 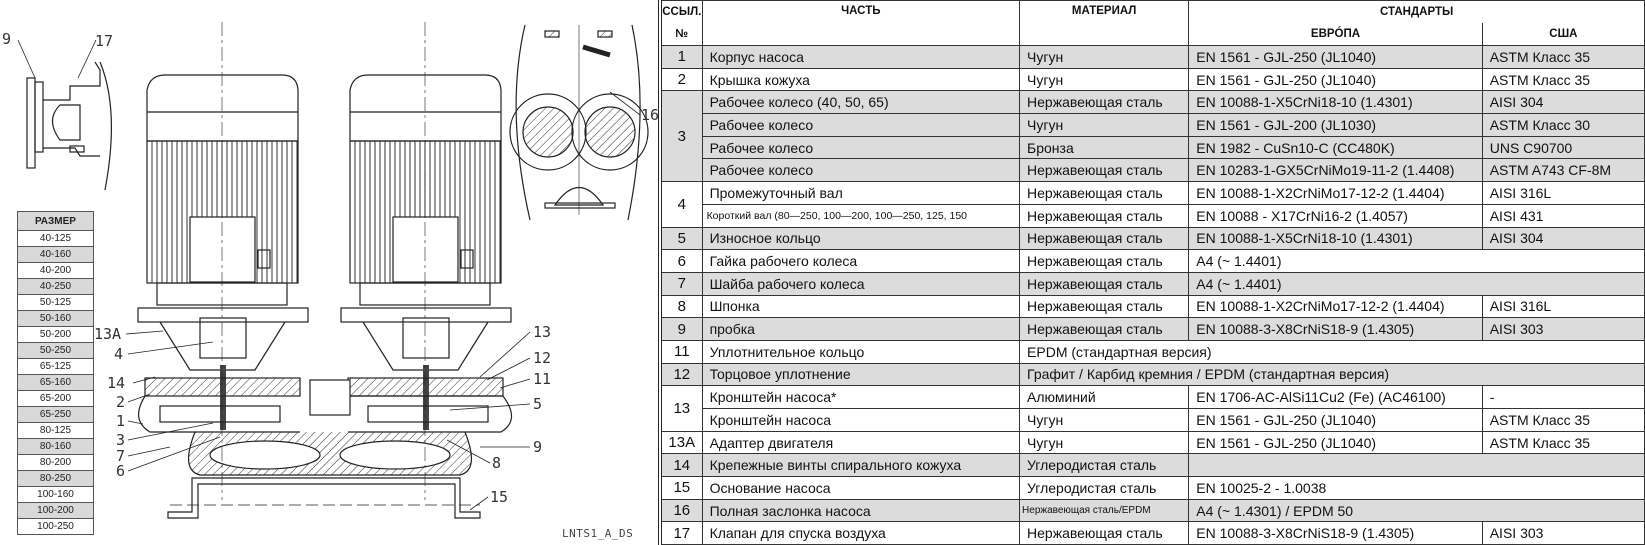 What do you see at coordinates (861, 397) in the screenshot?
I see `part-cell: Кронштейн насоса*` at bounding box center [861, 397].